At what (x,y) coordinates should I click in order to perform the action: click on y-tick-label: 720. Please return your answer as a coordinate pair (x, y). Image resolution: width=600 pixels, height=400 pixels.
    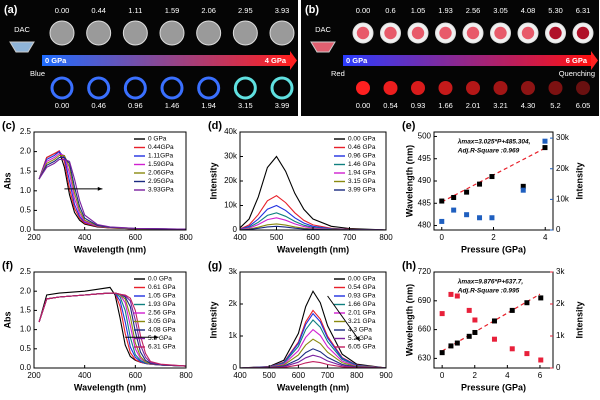
    Looking at the image, I should click on (425, 271).